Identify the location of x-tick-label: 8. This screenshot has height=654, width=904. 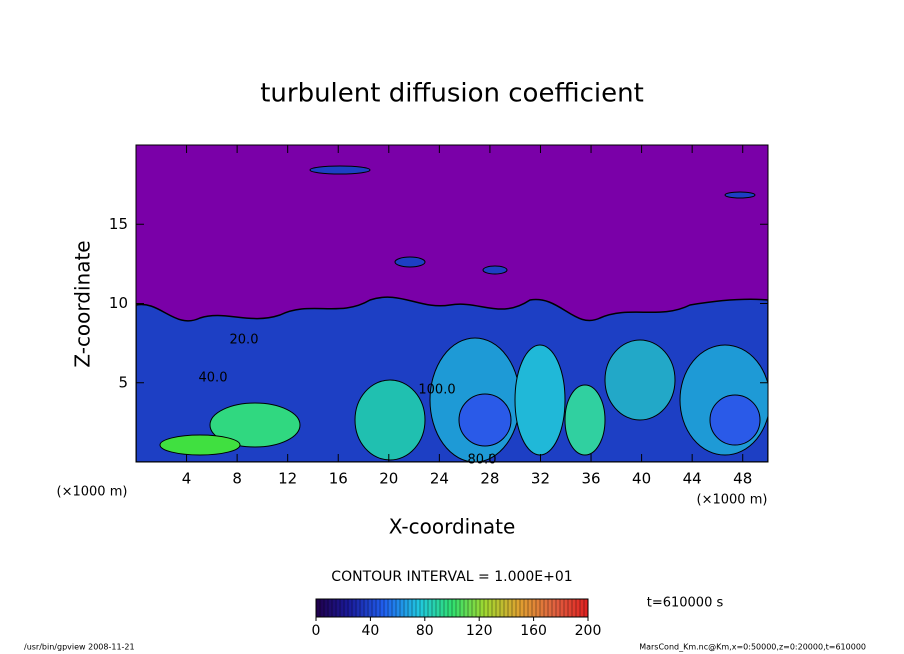
(237, 479).